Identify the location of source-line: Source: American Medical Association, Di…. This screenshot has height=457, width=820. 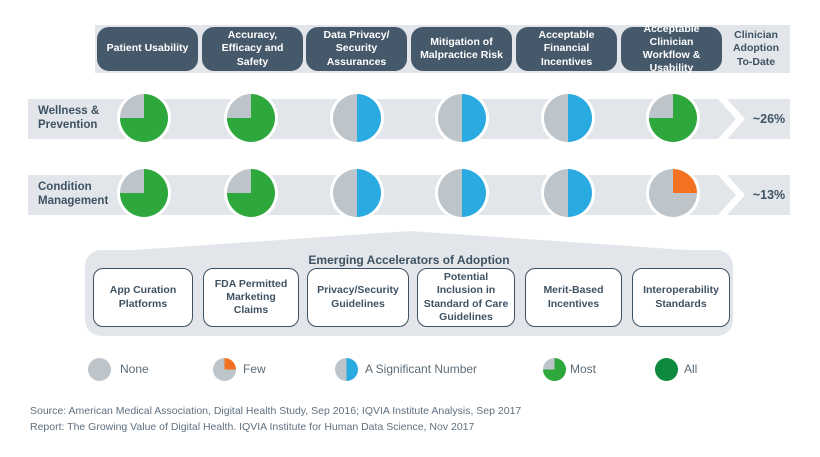
(276, 411).